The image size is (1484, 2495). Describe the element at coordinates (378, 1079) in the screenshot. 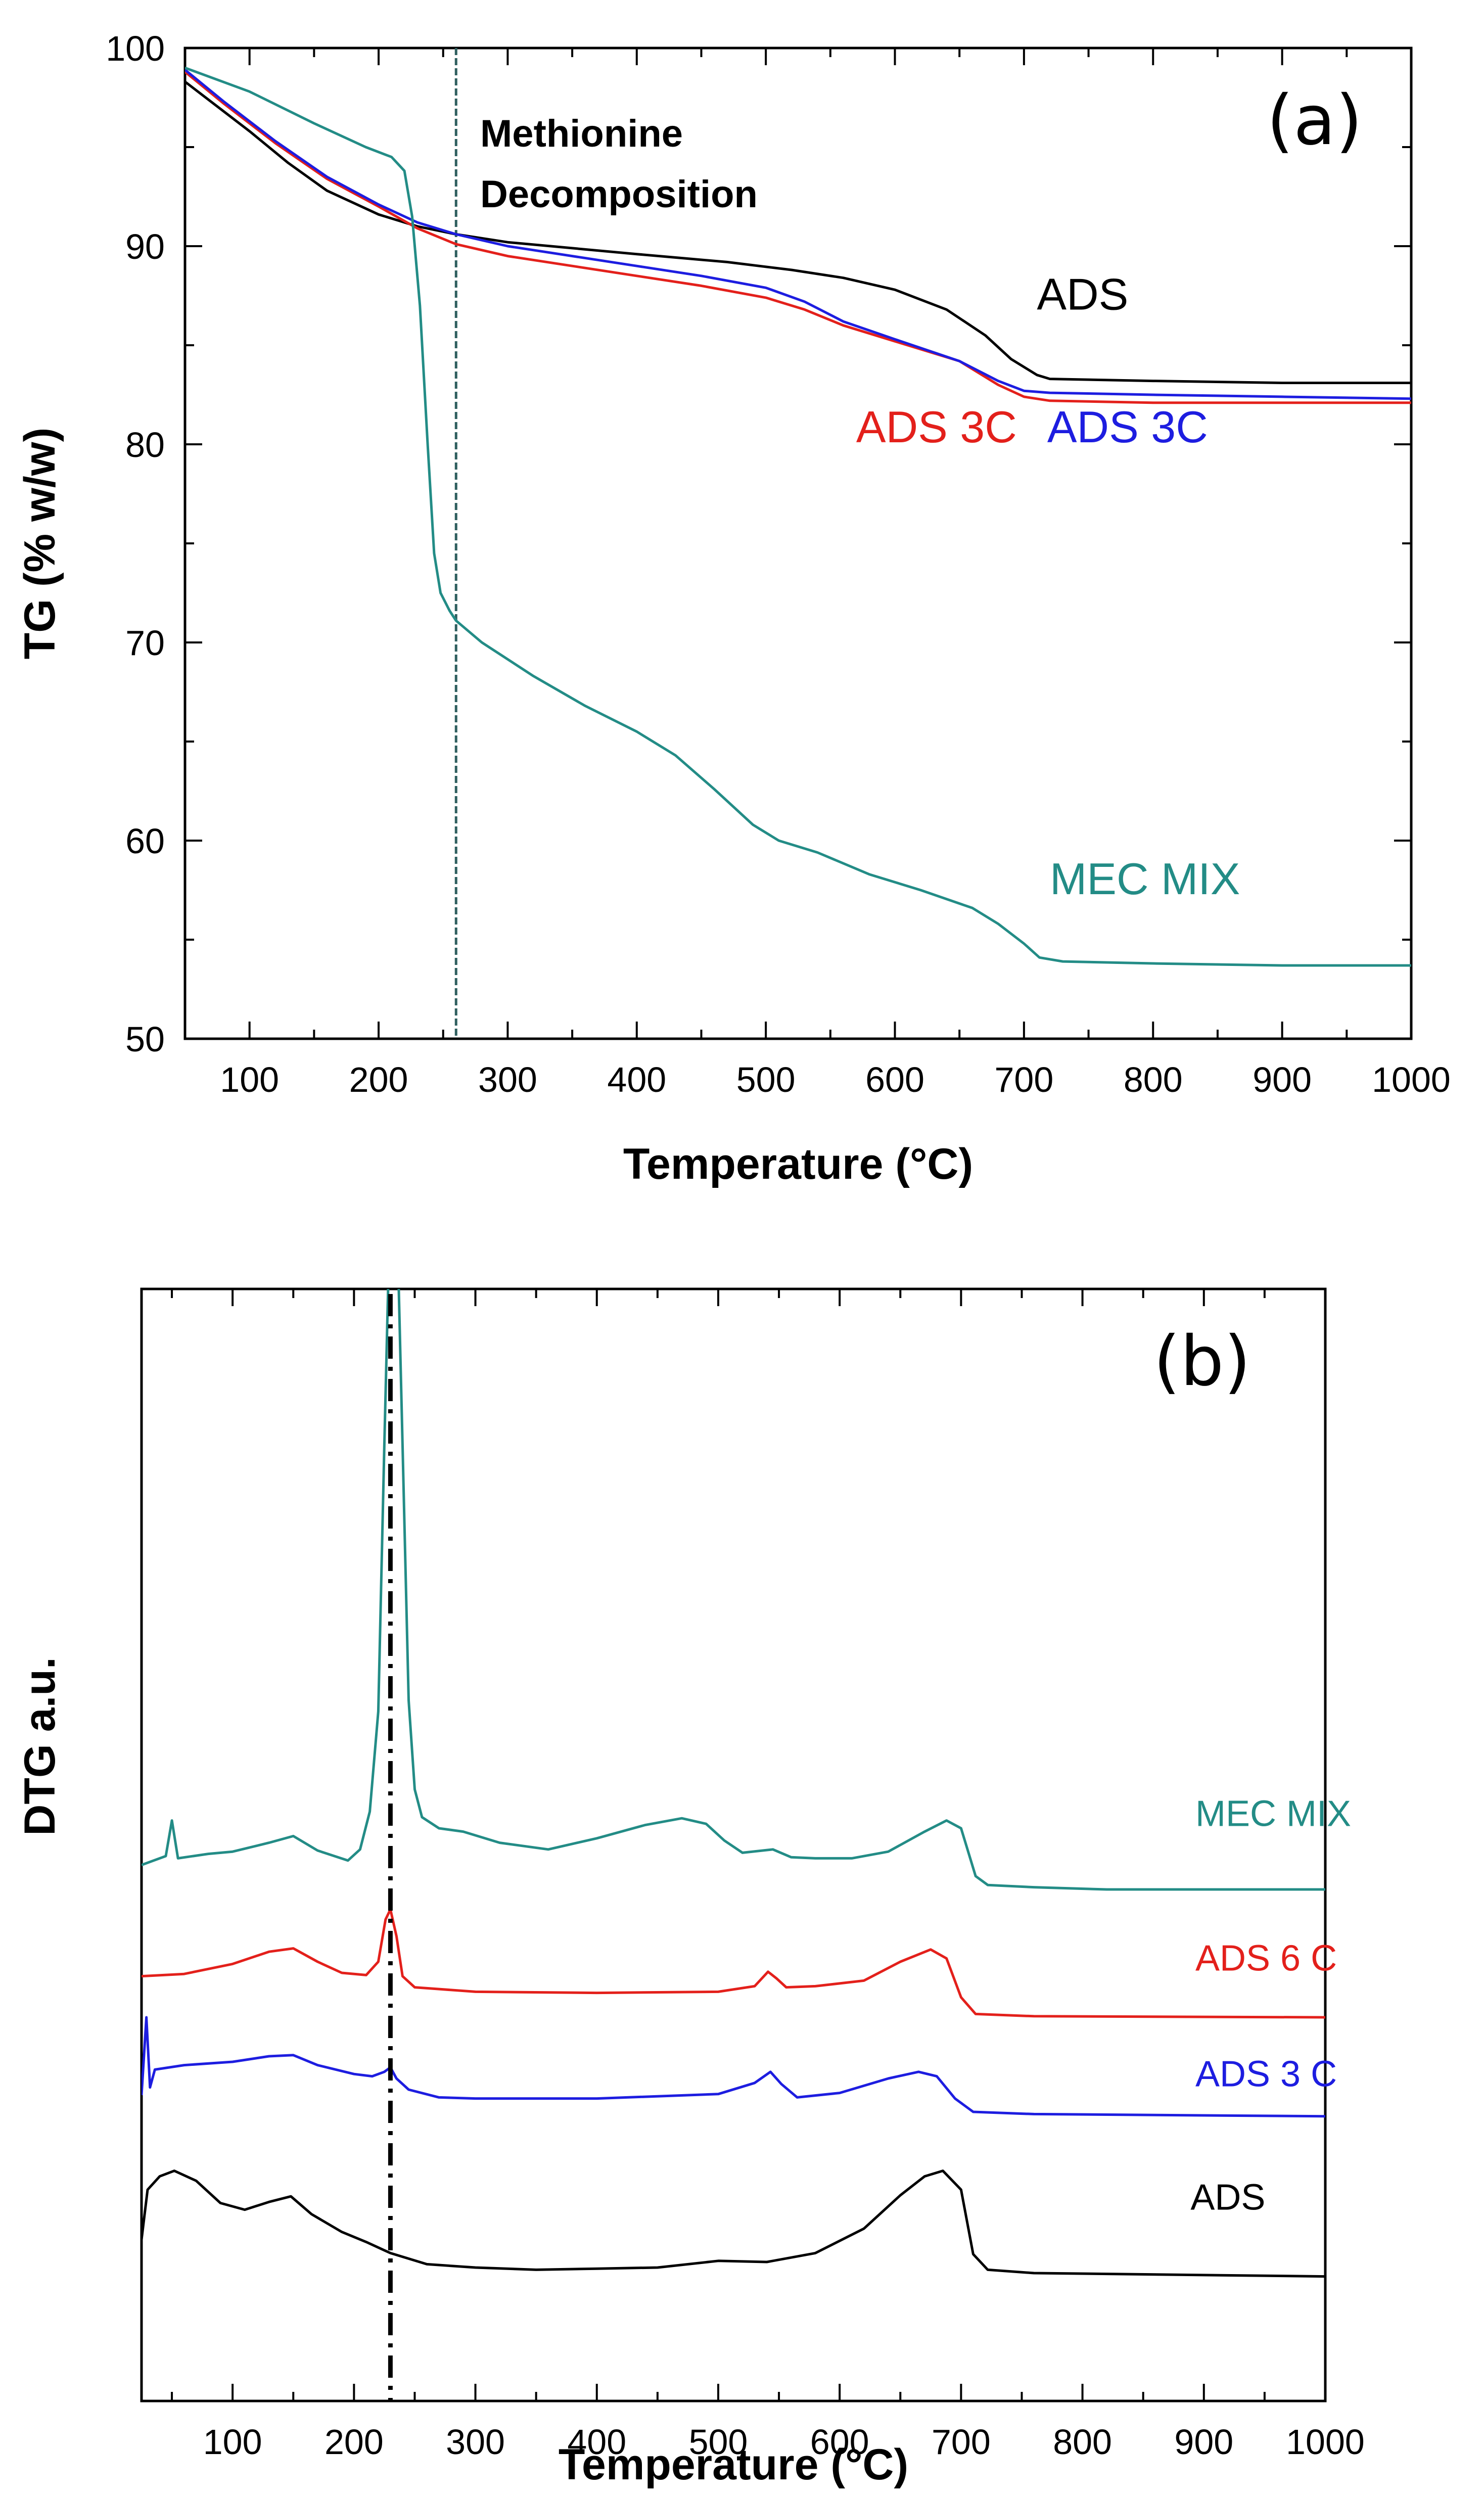

I see `panel-a-x-tick-label-200: 200` at that location.